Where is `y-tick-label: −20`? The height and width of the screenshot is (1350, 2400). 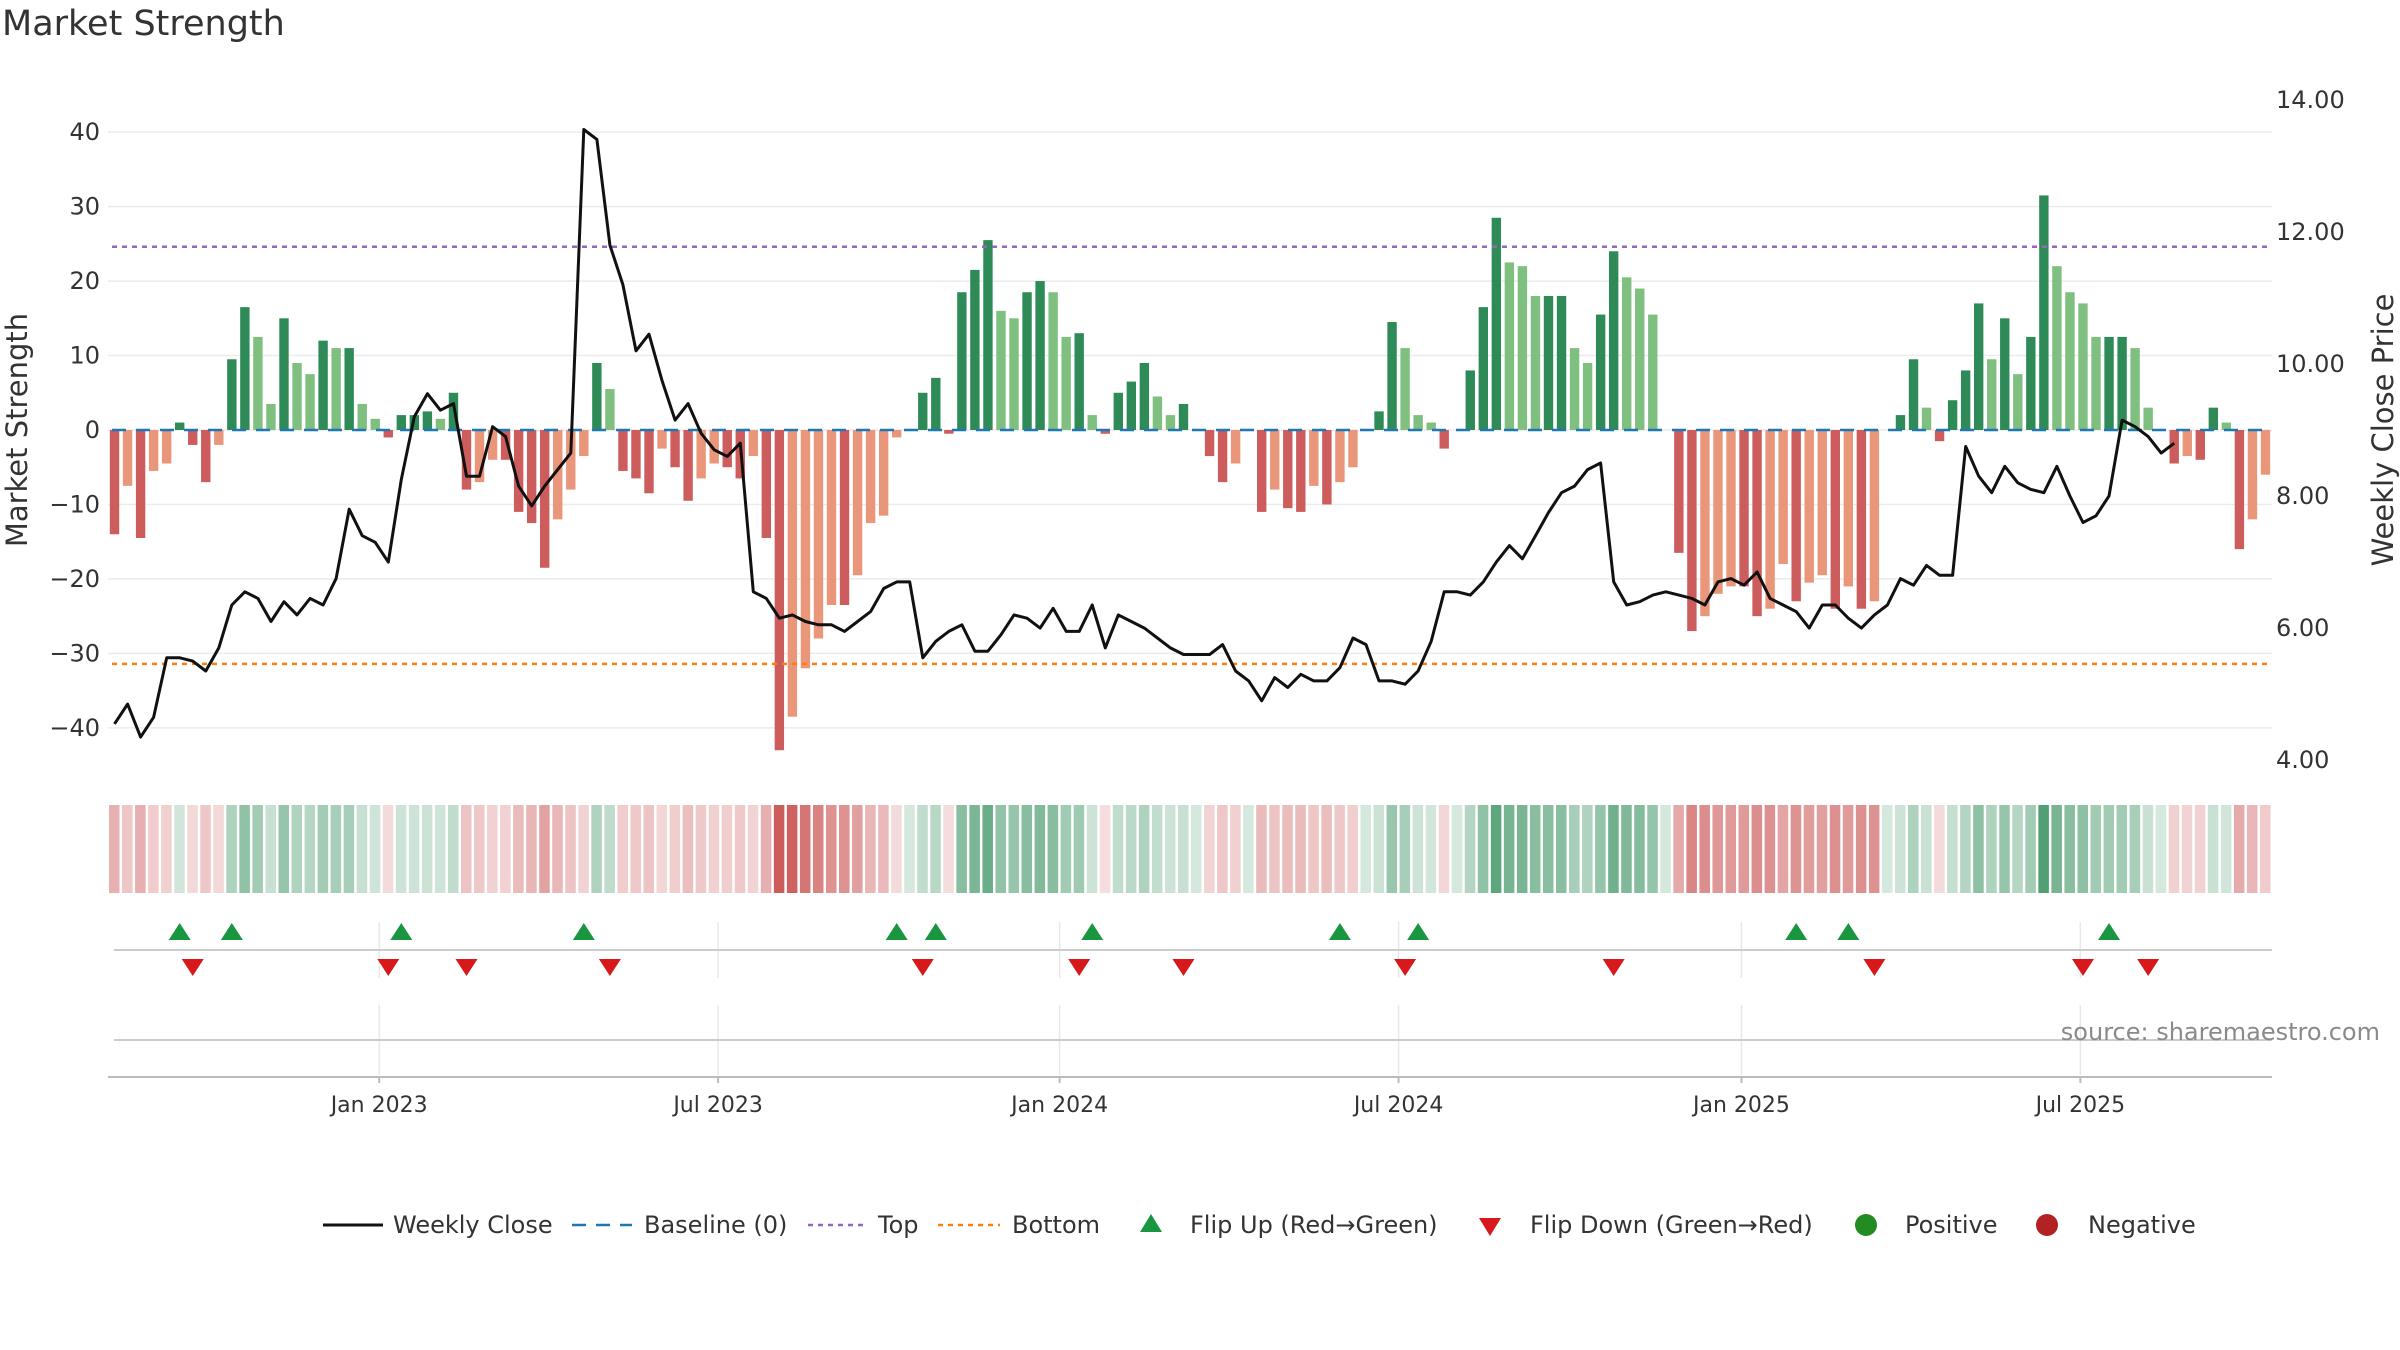
y-tick-label: −20 is located at coordinates (74, 579).